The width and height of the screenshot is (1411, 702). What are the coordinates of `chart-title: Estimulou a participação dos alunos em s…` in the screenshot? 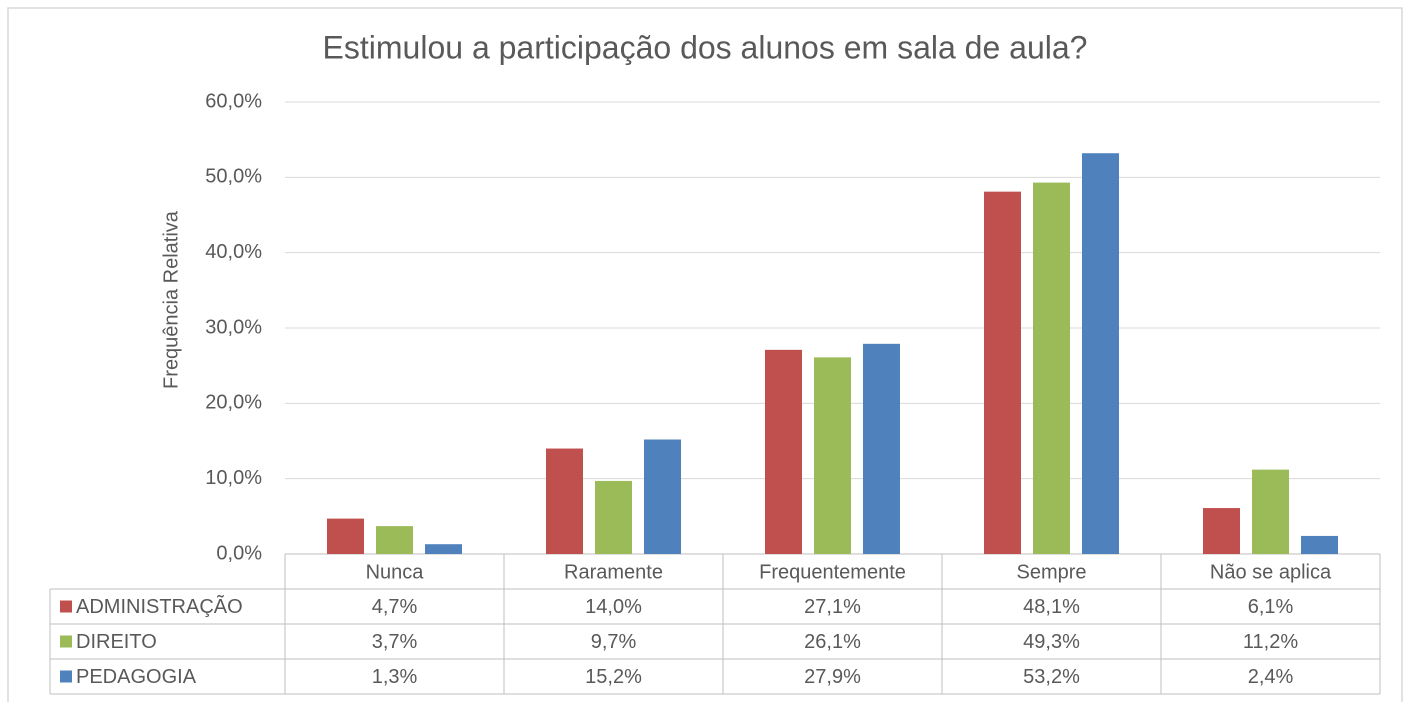 It's located at (705, 47).